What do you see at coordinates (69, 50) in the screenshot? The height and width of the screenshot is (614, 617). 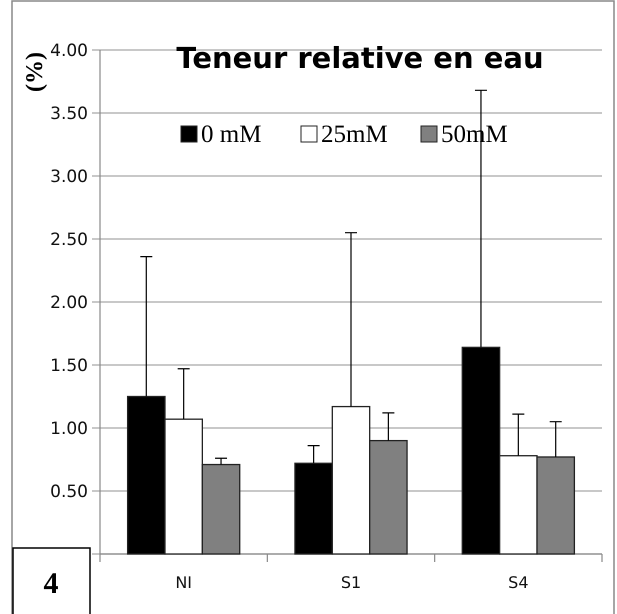 I see `y-tick-label: 4.00` at bounding box center [69, 50].